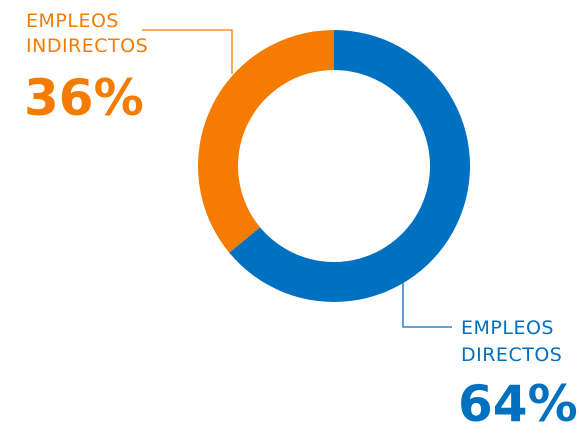  Describe the element at coordinates (518, 404) in the screenshot. I see `label-directos-percent: 64%` at that location.